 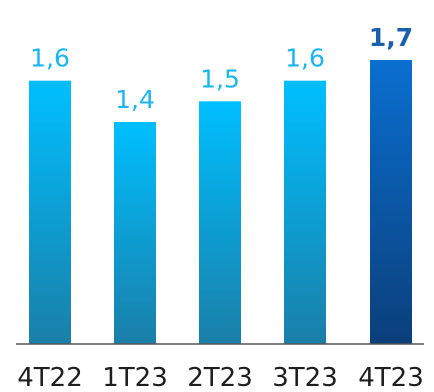 I want to click on x-tick-label-4T22: 4T22, so click(x=50, y=377).